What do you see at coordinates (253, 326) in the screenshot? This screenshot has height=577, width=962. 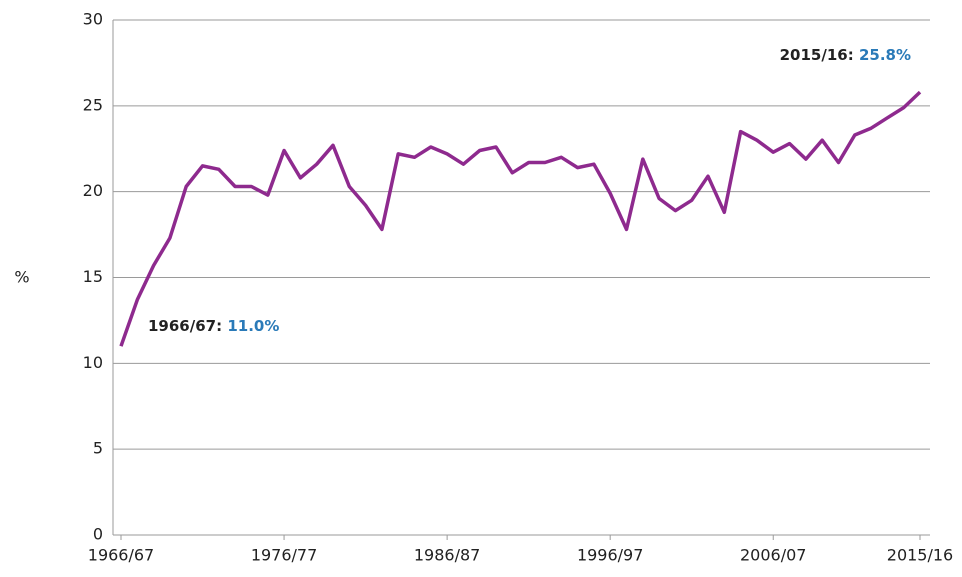 I see `annotation-value: 11.0%` at bounding box center [253, 326].